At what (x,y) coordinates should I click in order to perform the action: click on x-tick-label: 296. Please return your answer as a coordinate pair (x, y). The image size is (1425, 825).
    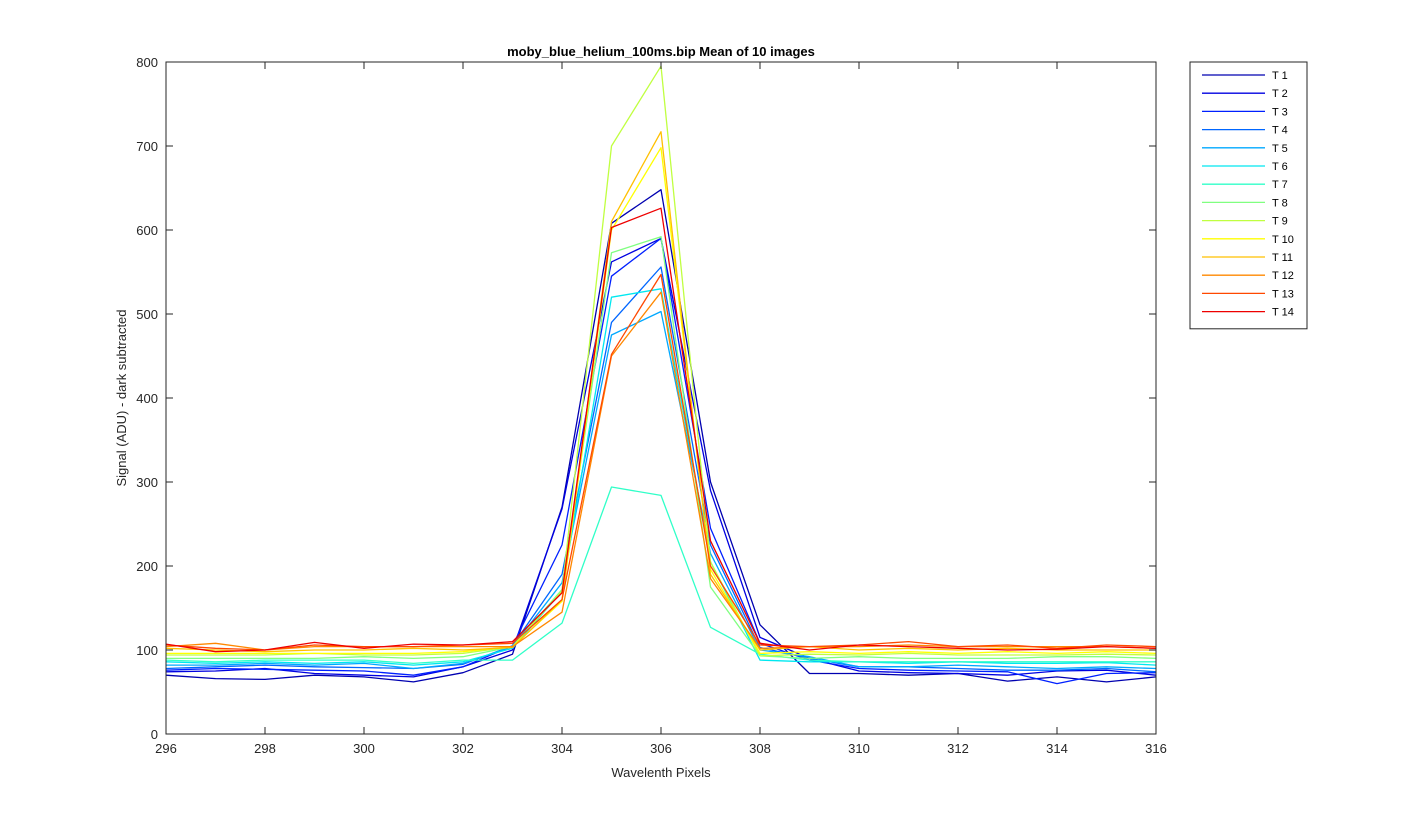
    Looking at the image, I should click on (166, 748).